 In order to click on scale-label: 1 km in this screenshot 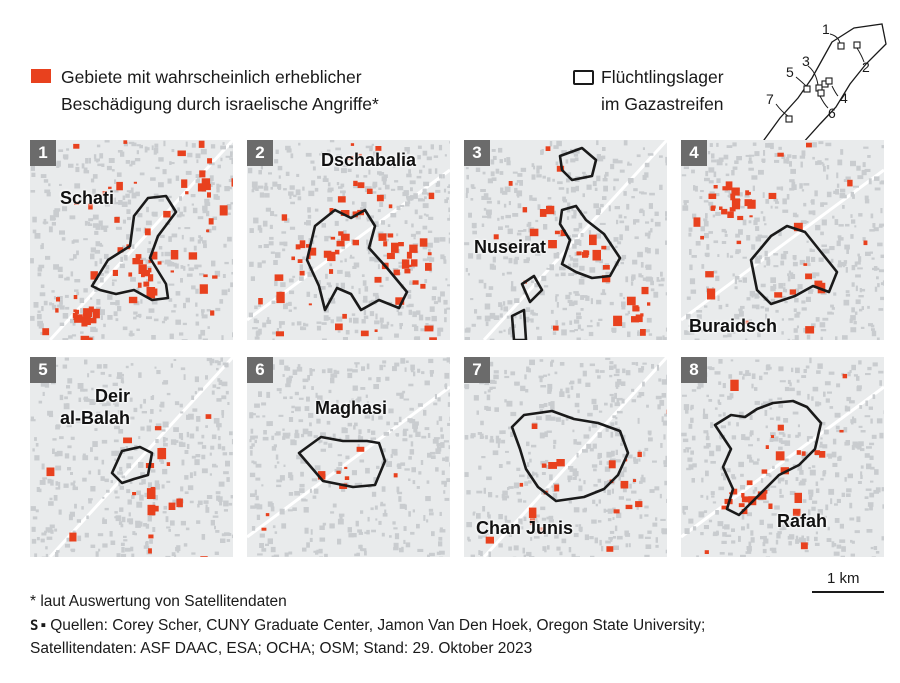, I will do `click(843, 578)`.